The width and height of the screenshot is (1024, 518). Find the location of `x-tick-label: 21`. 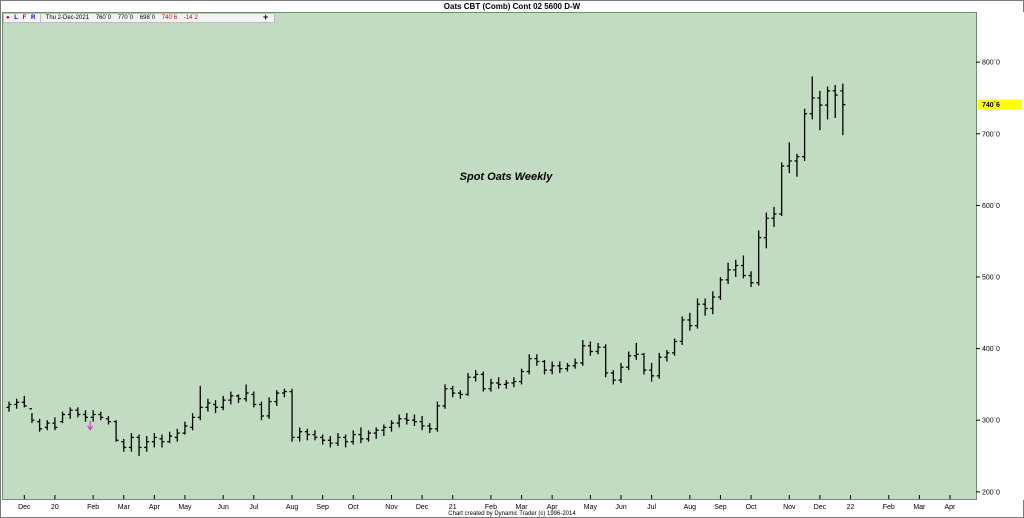

x-tick-label: 21 is located at coordinates (453, 507).